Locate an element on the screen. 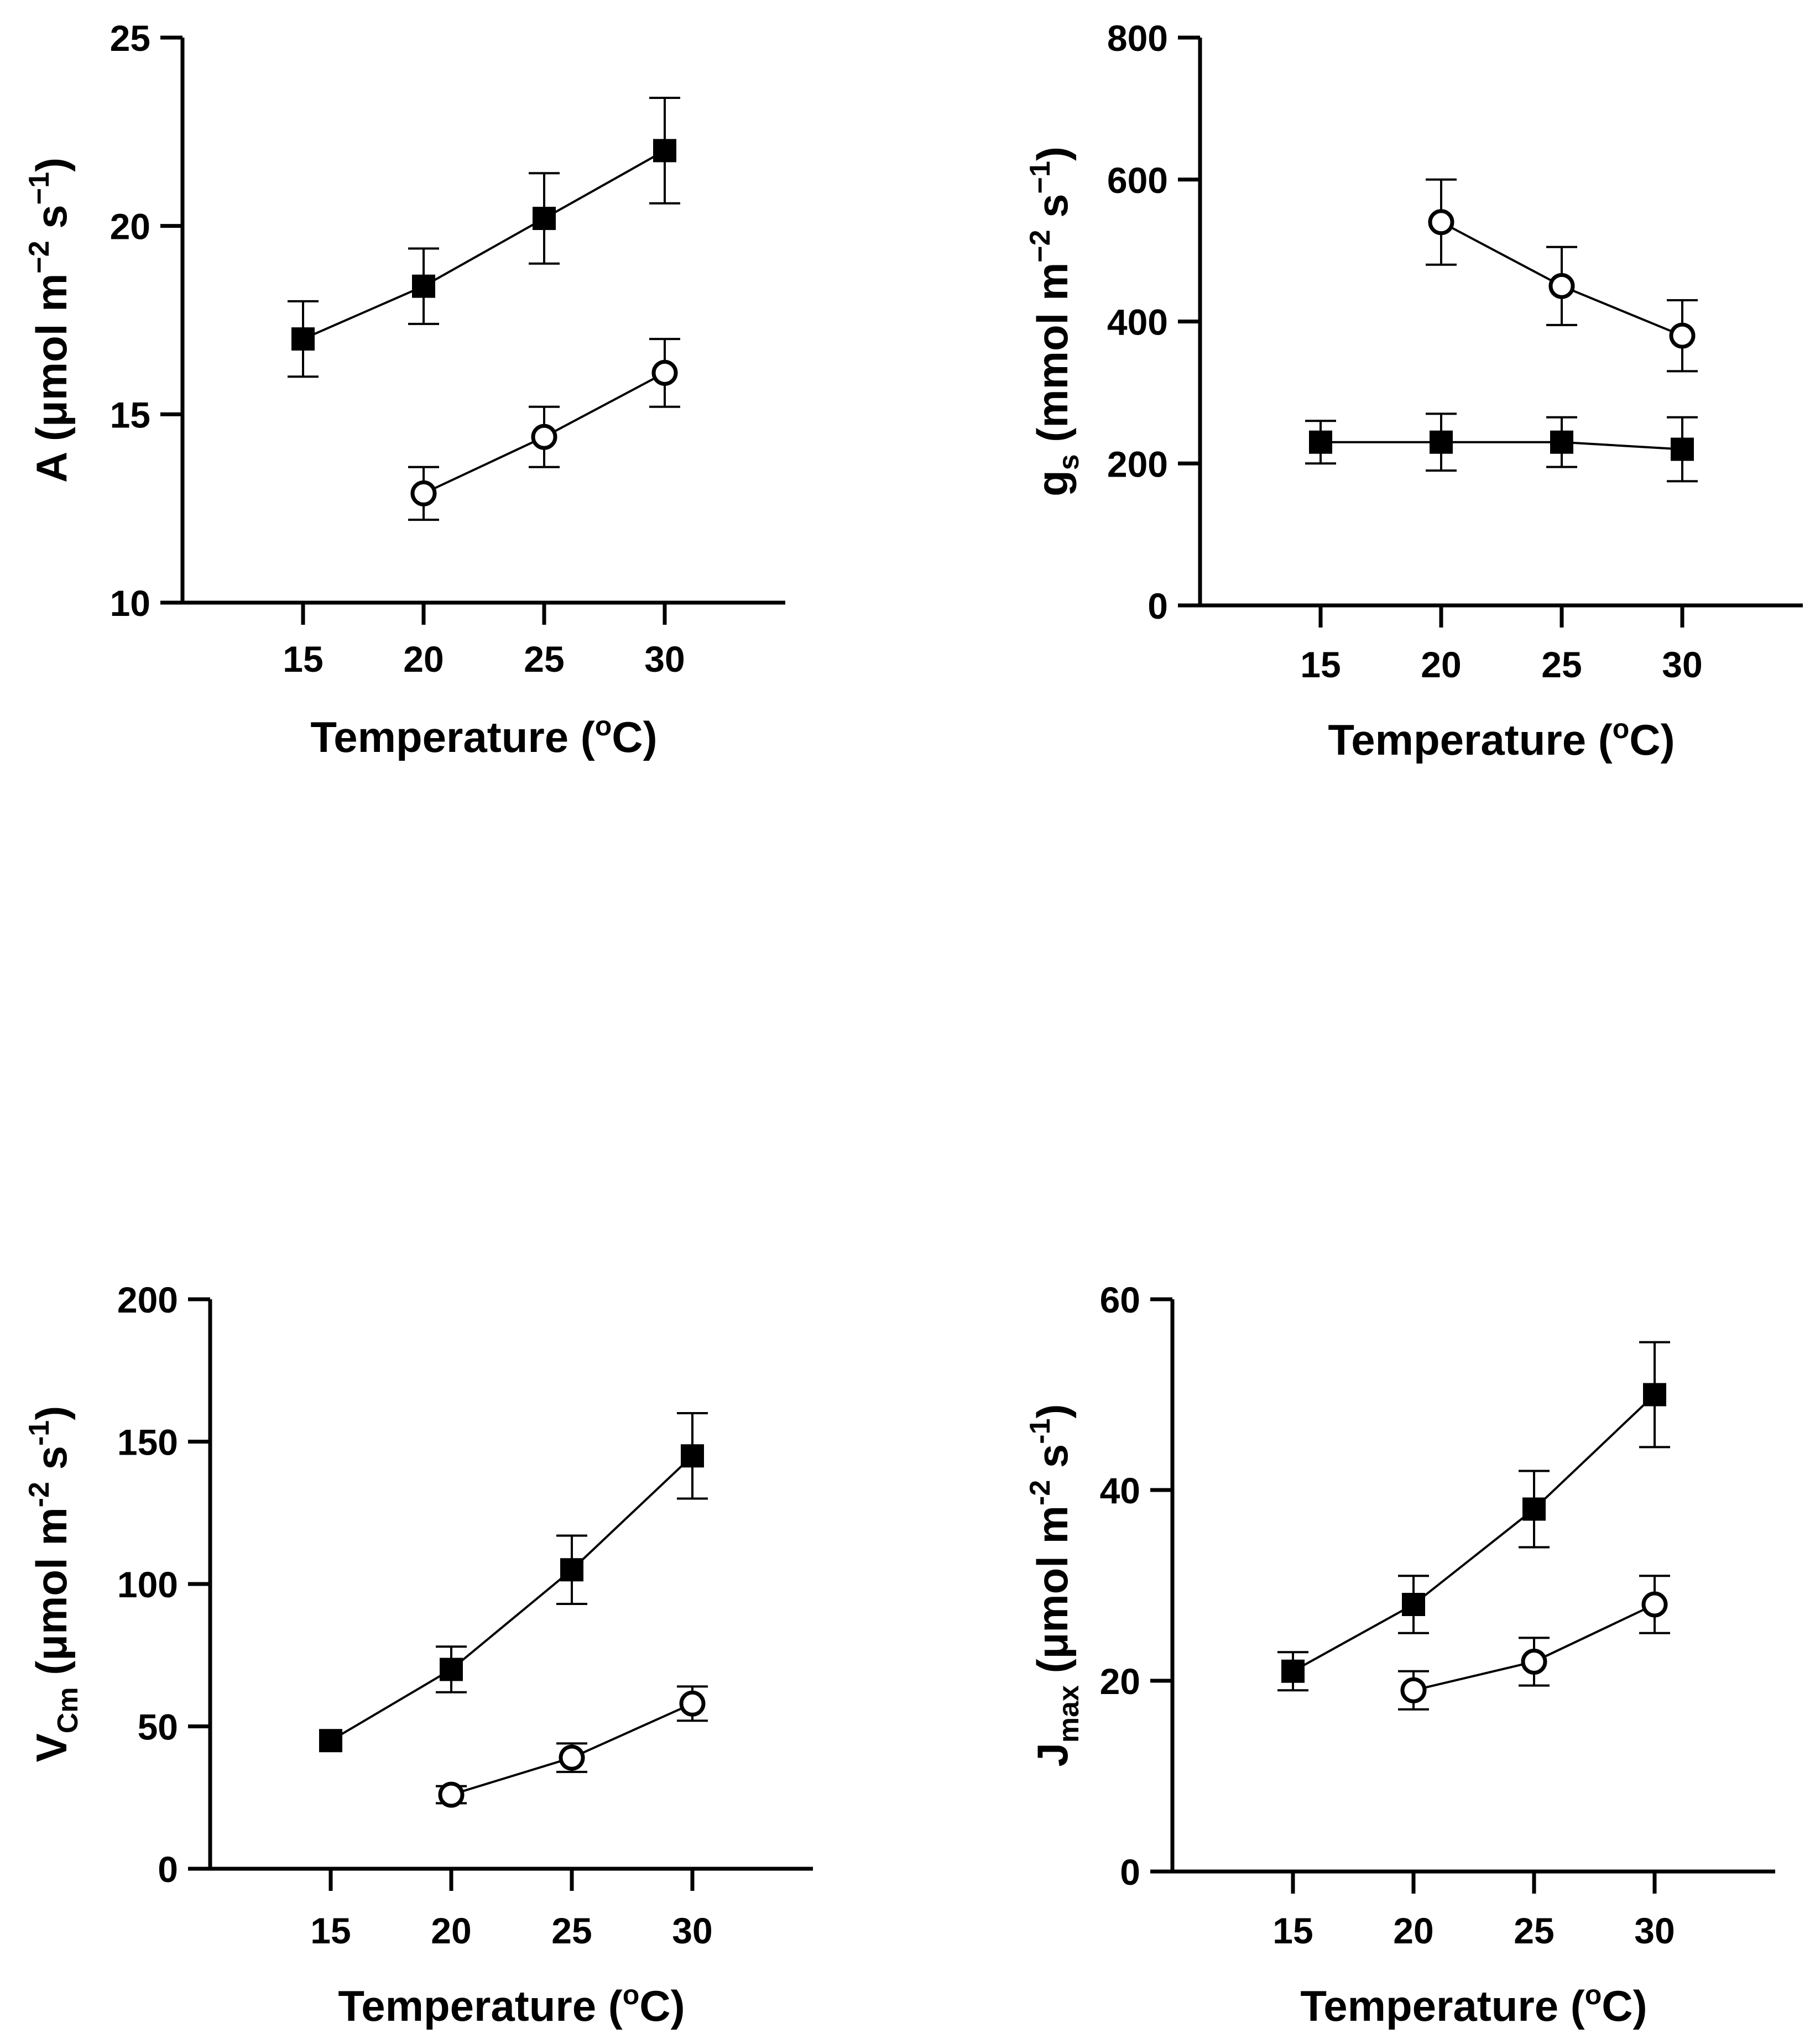 Image resolution: width=1815 pixels, height=2044 pixels. y-axis-title: gs (mmol m−2 s−1) is located at coordinates (1054, 321).